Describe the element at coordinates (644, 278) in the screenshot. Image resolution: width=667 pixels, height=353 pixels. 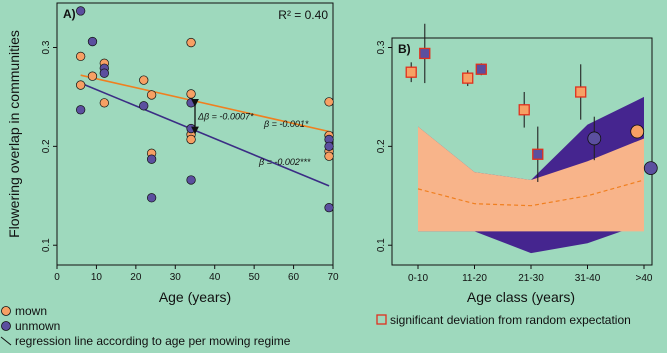
I see `panel-b-xtick-label: >40` at that location.